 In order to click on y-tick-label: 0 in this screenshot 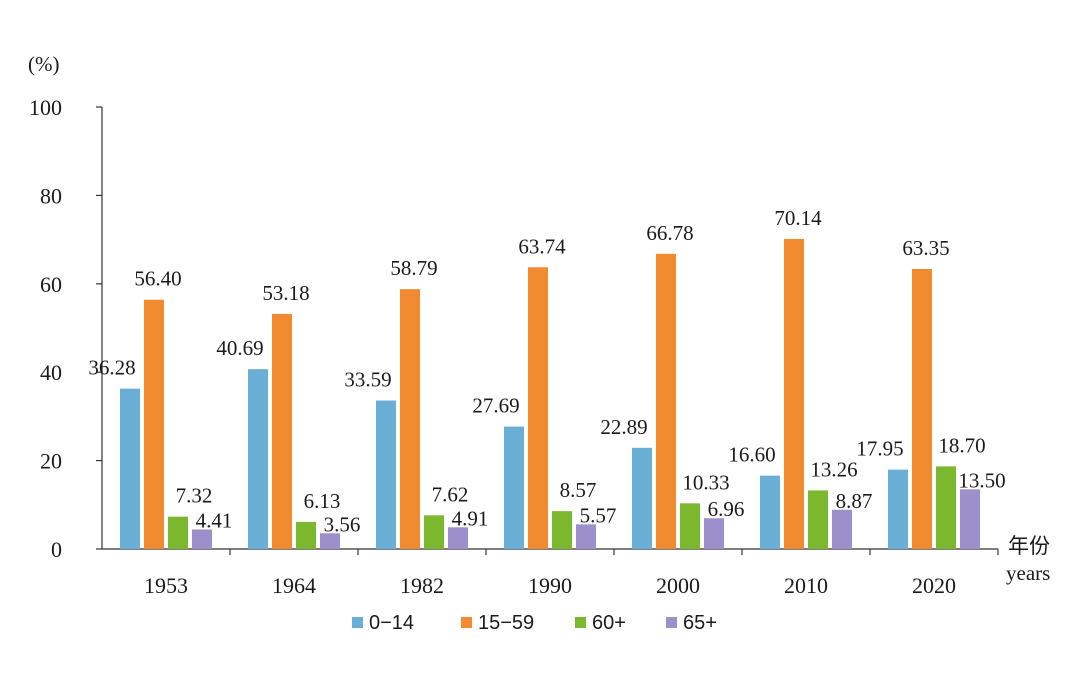, I will do `click(56, 549)`.